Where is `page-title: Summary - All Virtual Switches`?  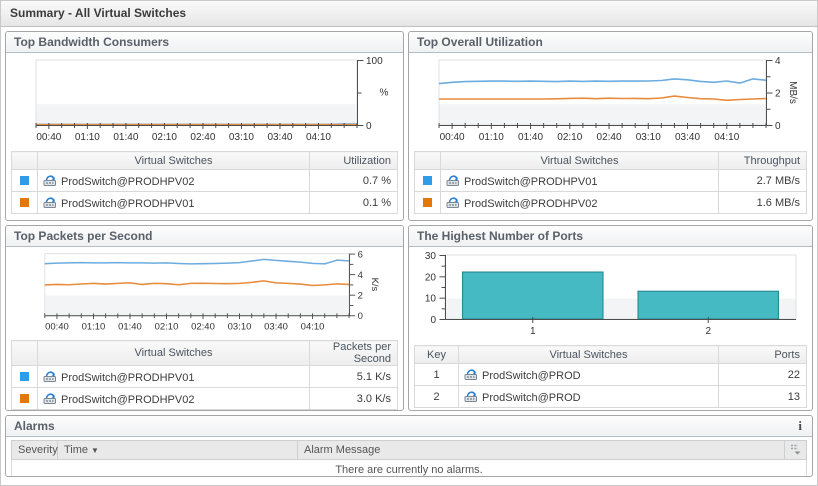
page-title: Summary - All Virtual Switches is located at coordinates (409, 14).